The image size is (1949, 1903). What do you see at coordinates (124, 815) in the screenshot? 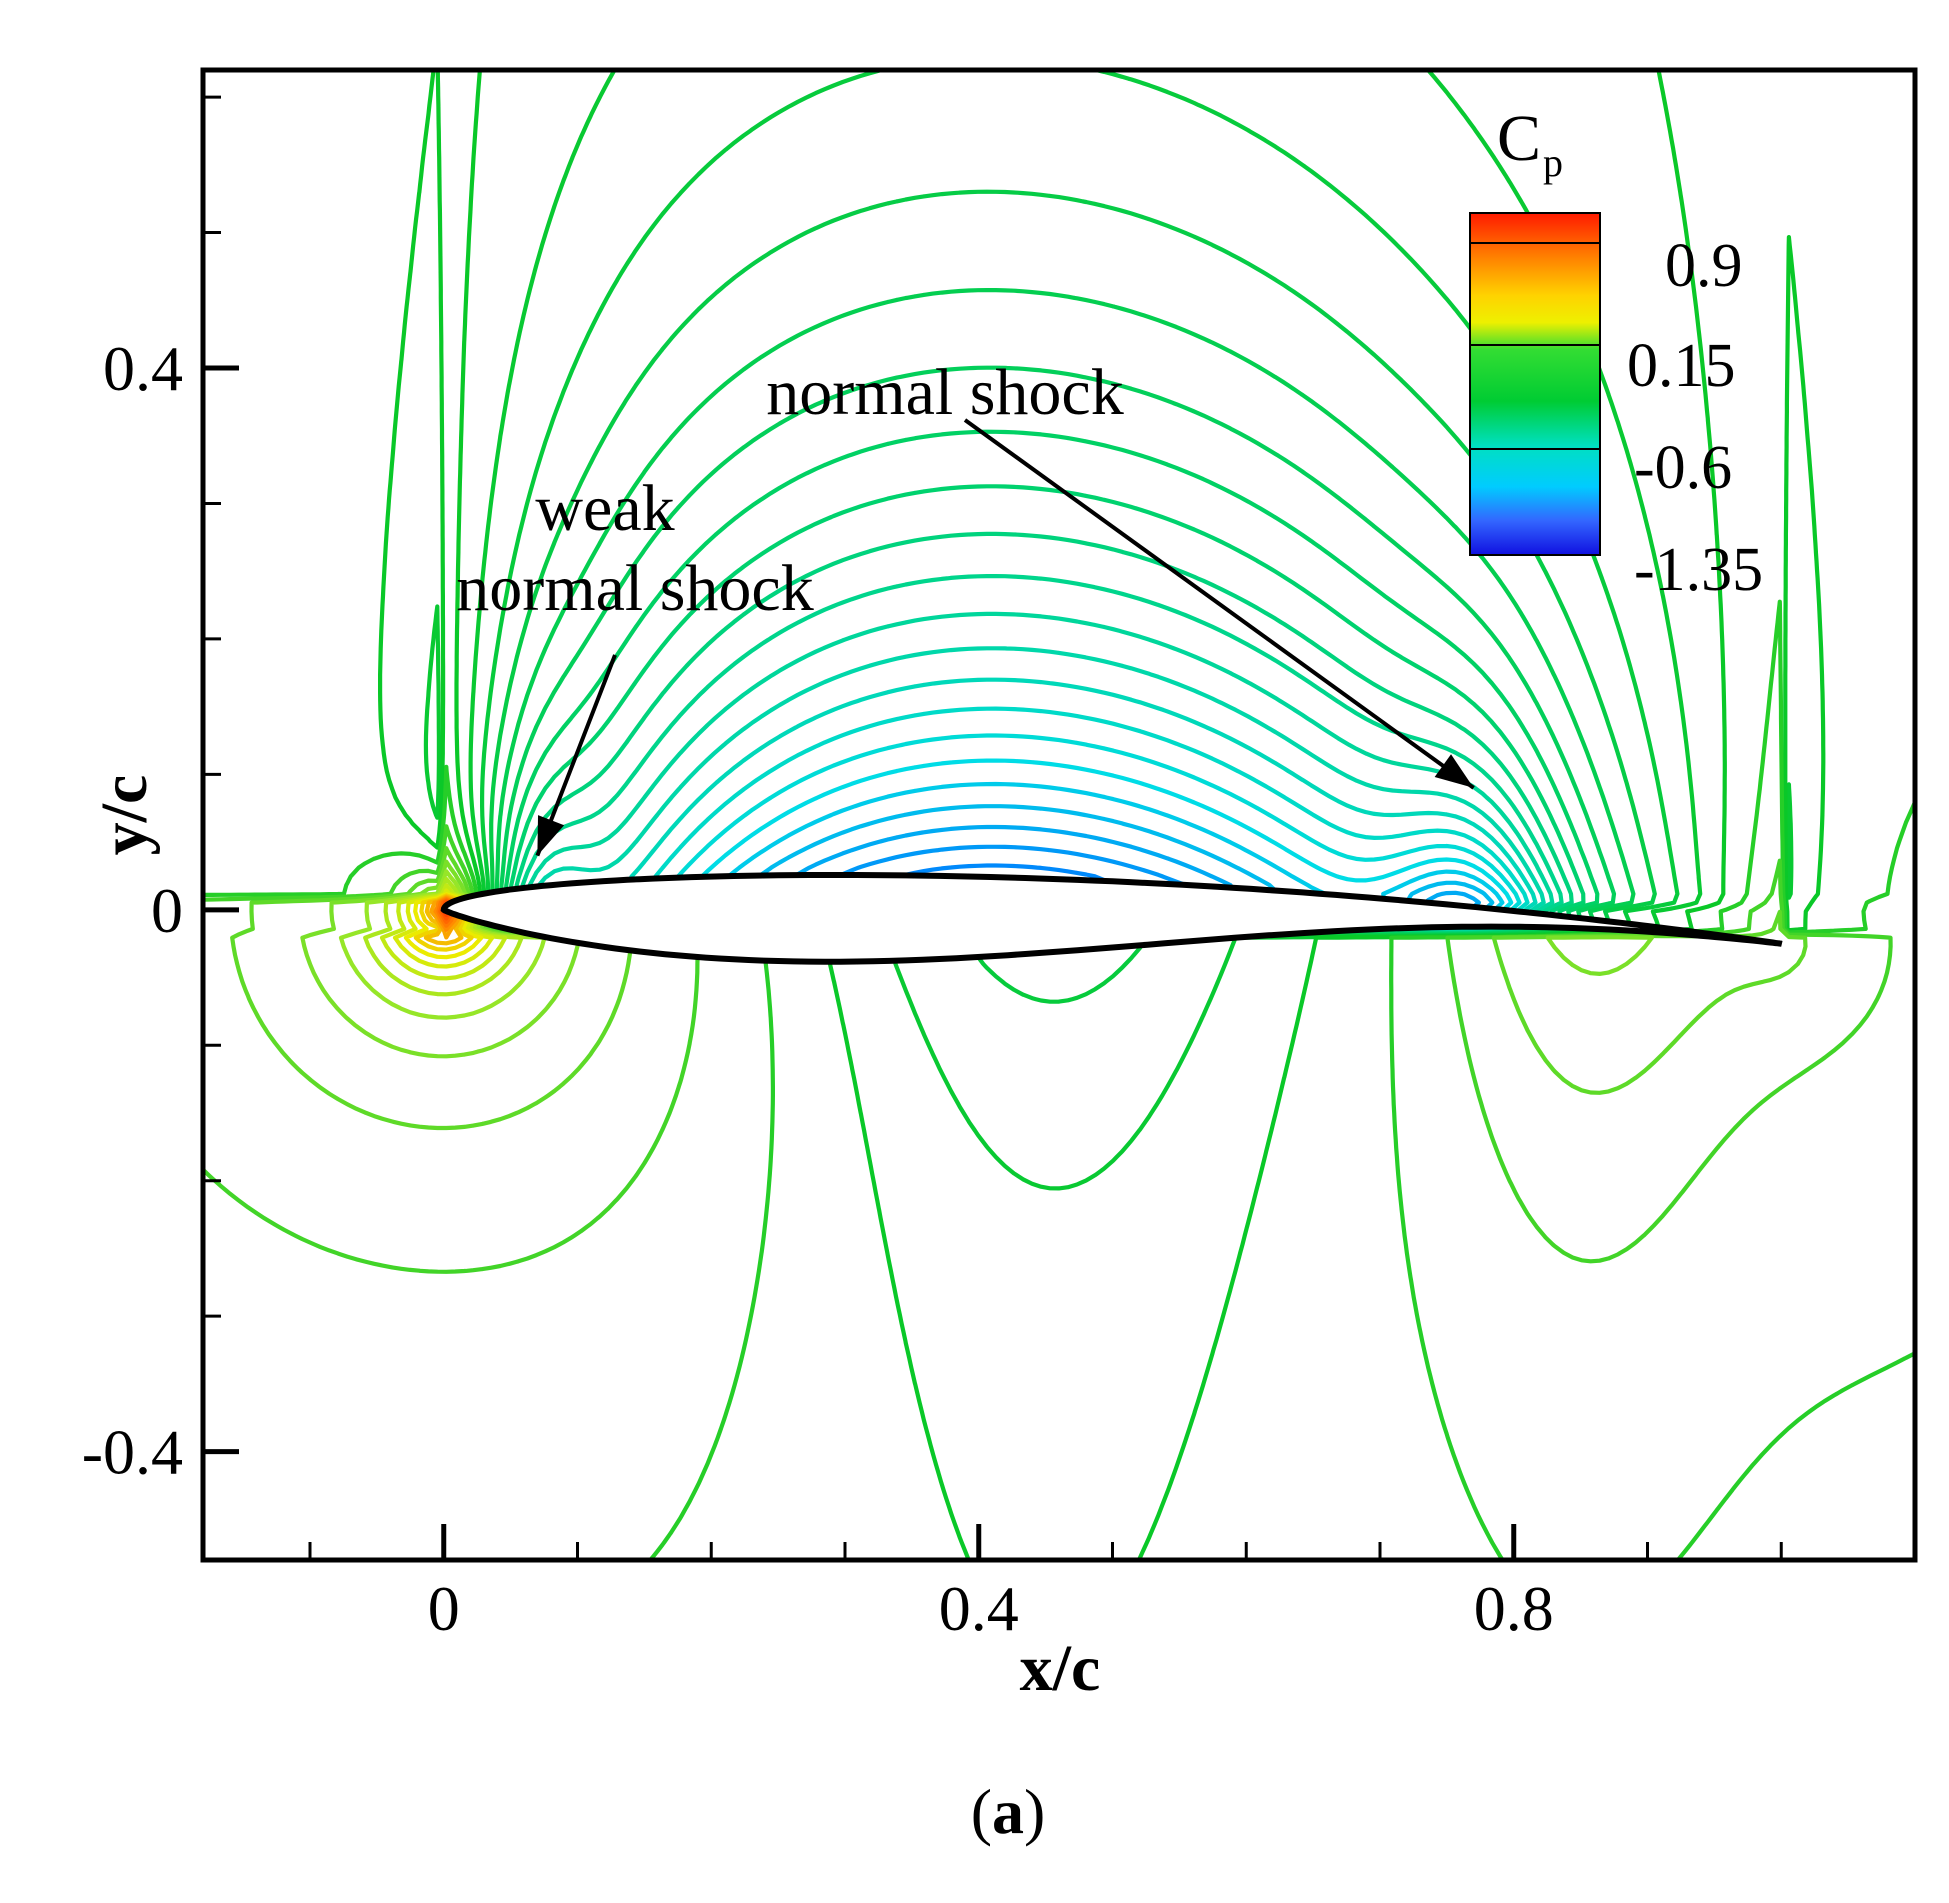
I see `y-axis-title: y/c` at bounding box center [124, 815].